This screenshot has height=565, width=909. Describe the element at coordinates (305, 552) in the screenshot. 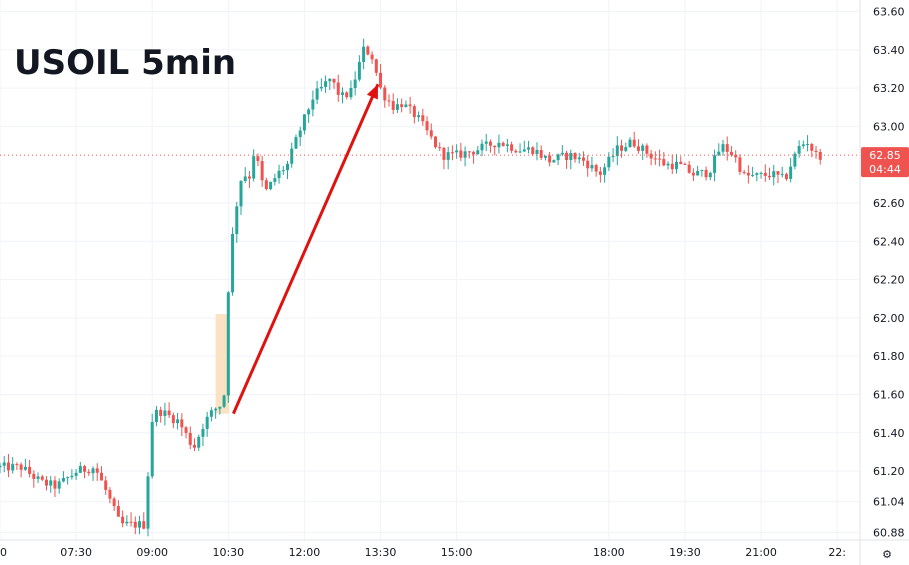

I see `x-tick-label: 12:00` at that location.